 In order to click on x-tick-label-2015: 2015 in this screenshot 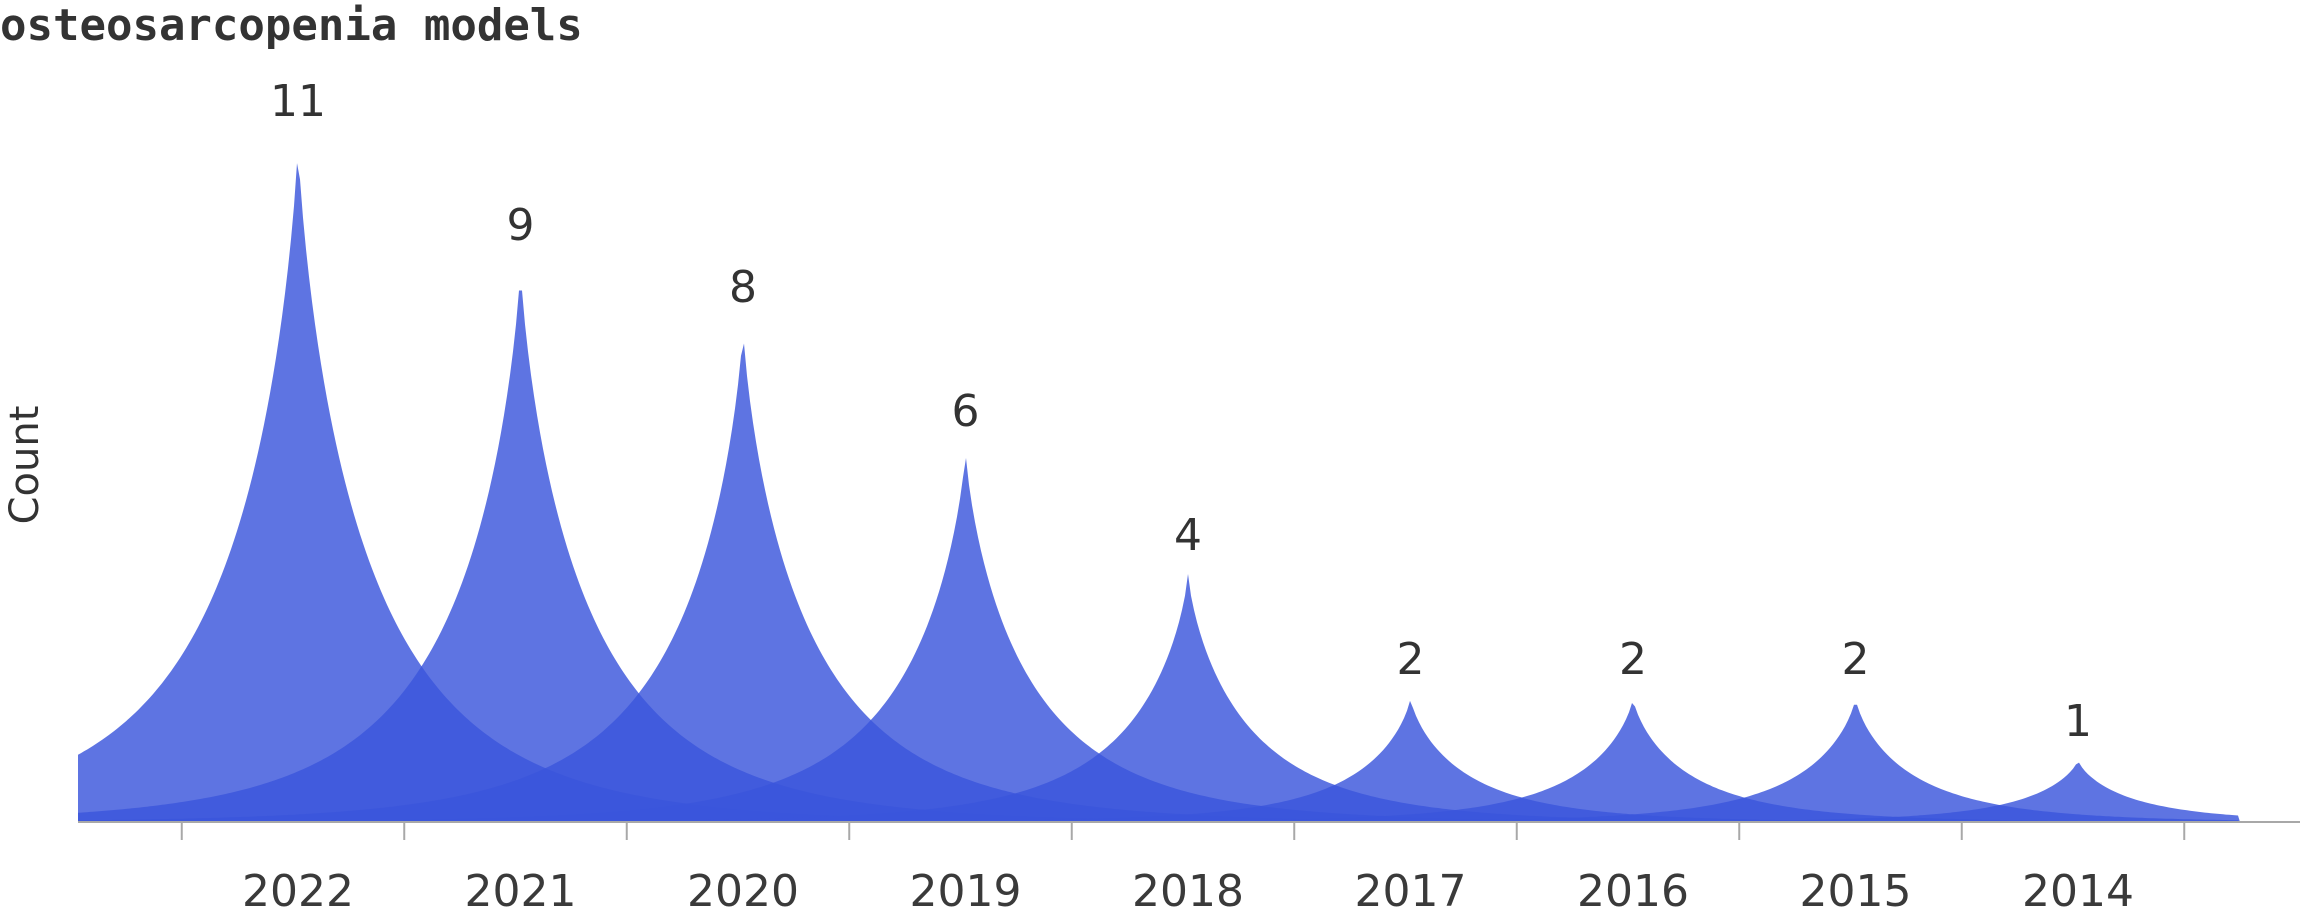, I will do `click(1856, 891)`.